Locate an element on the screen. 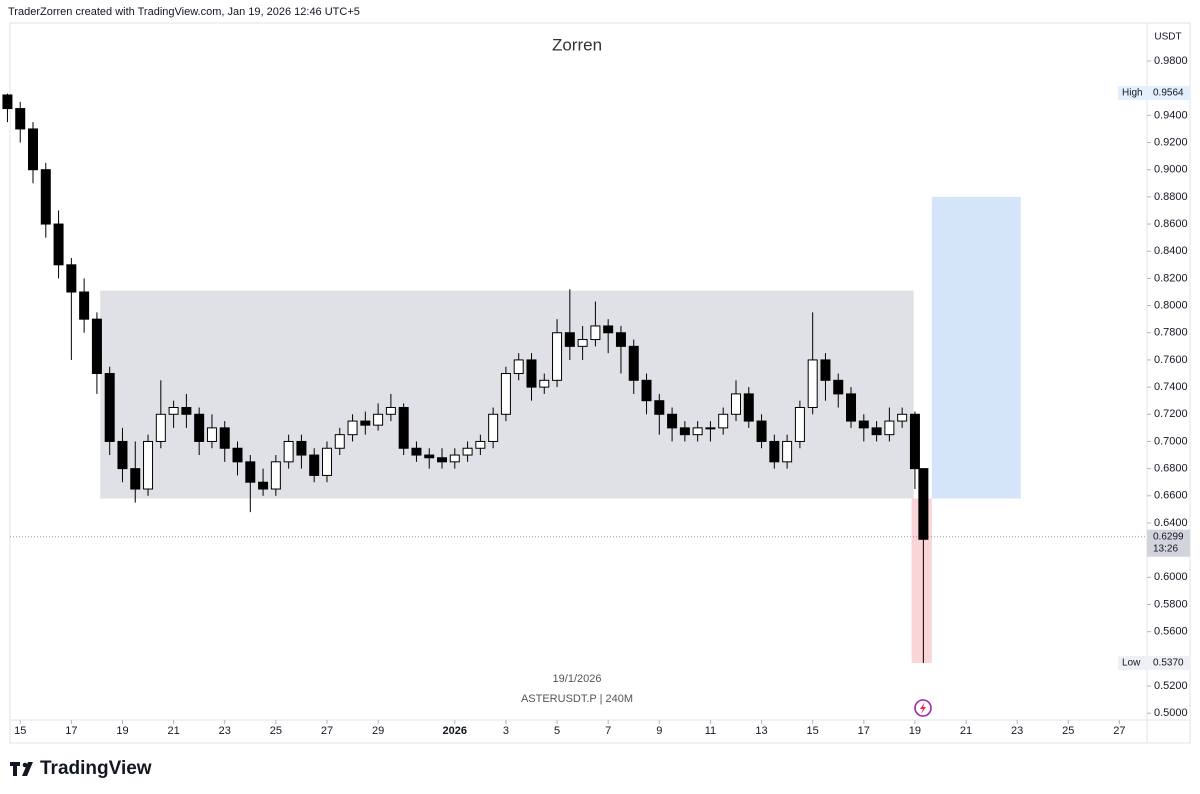  brand-icon is located at coordinates (21, 769).